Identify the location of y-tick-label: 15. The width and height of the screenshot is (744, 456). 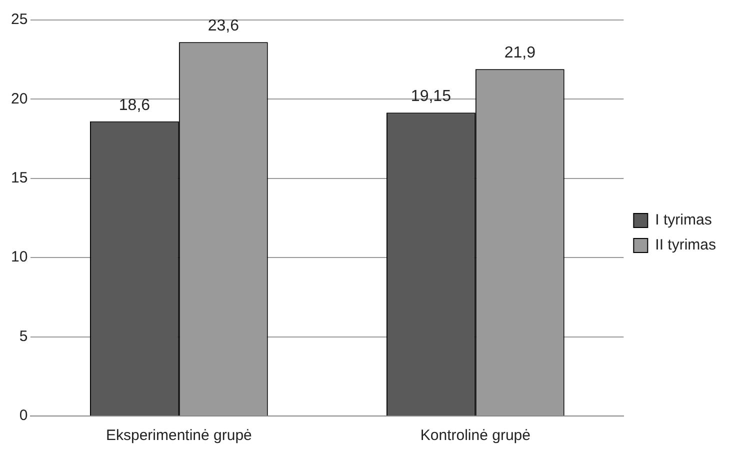
(19, 178).